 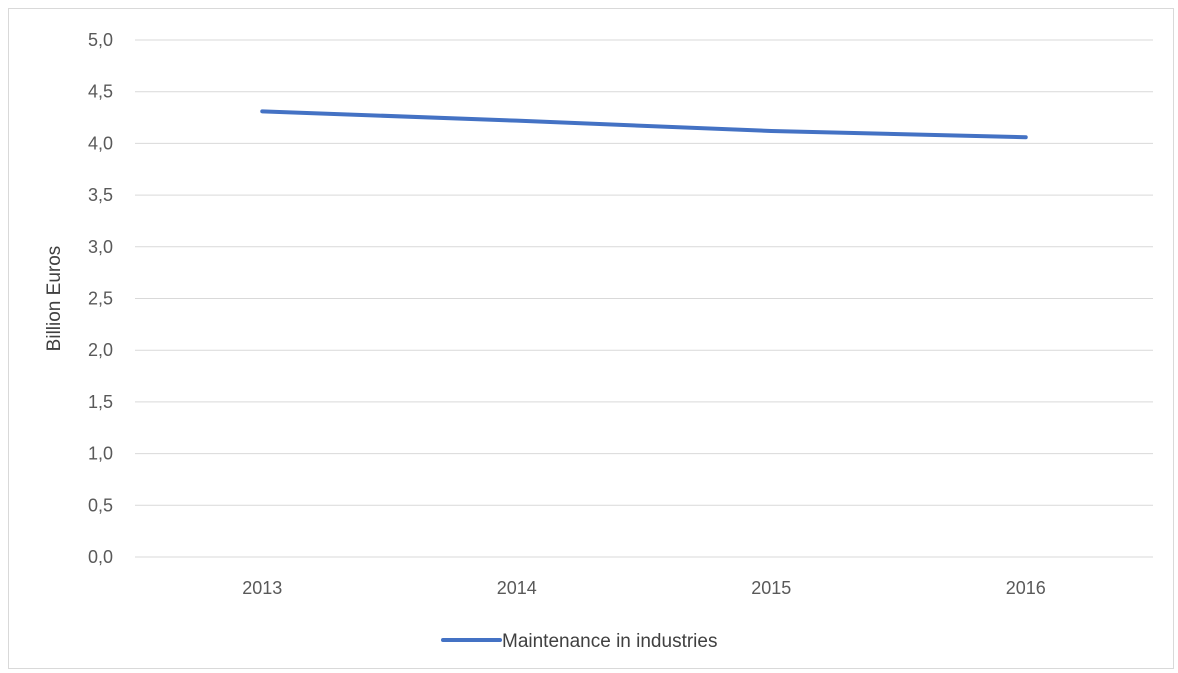 What do you see at coordinates (262, 588) in the screenshot?
I see `x-tick-label: 2013` at bounding box center [262, 588].